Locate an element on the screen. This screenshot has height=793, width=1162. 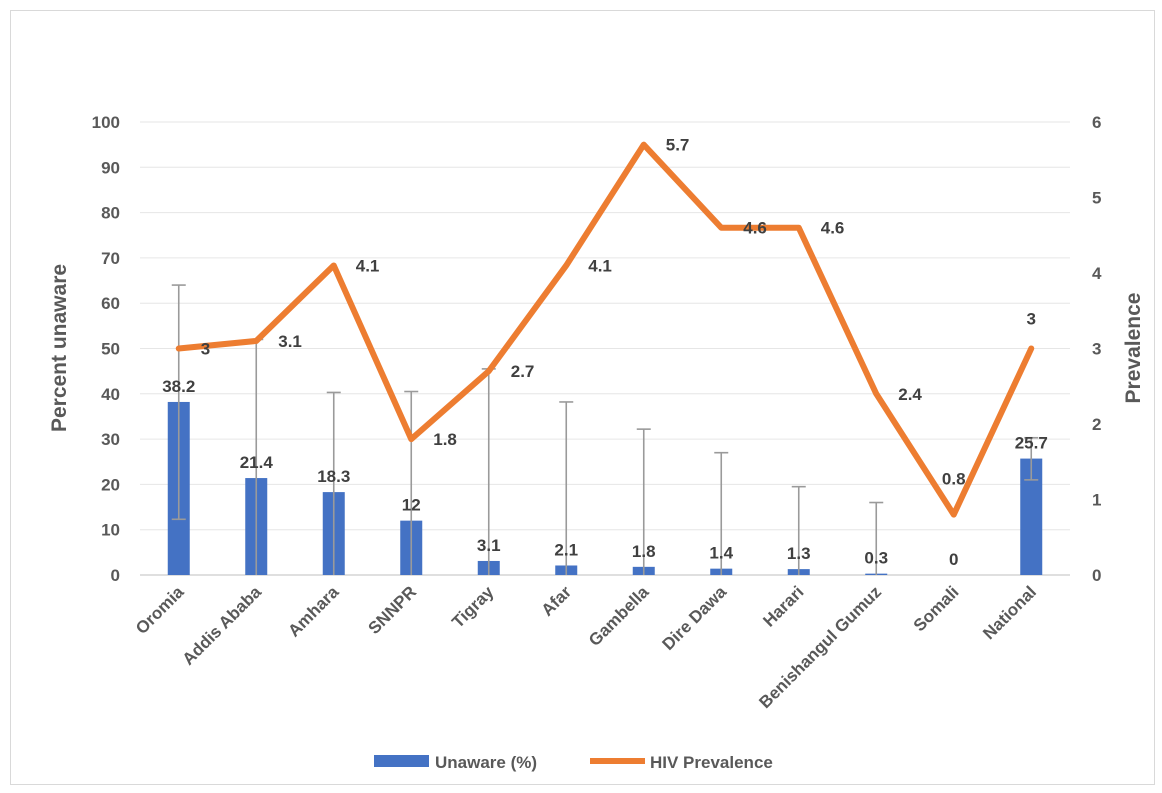
category-label: Afar is located at coordinates (557, 601).